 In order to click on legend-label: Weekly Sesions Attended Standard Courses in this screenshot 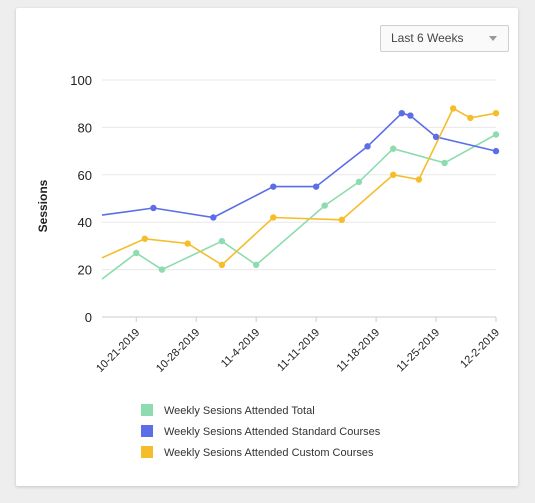, I will do `click(272, 432)`.